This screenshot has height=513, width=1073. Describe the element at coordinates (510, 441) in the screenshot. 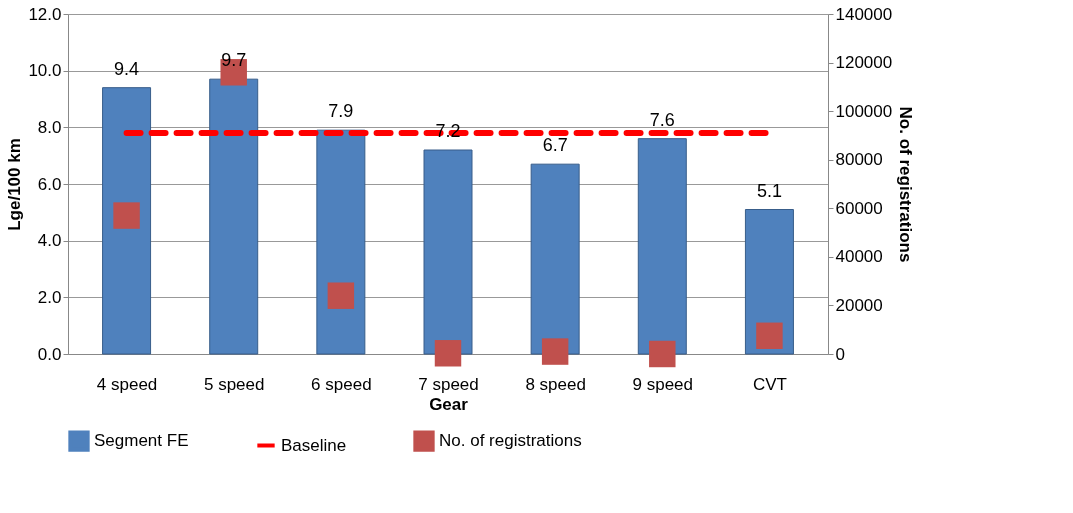

I see `legend-label: No. of registrations` at that location.